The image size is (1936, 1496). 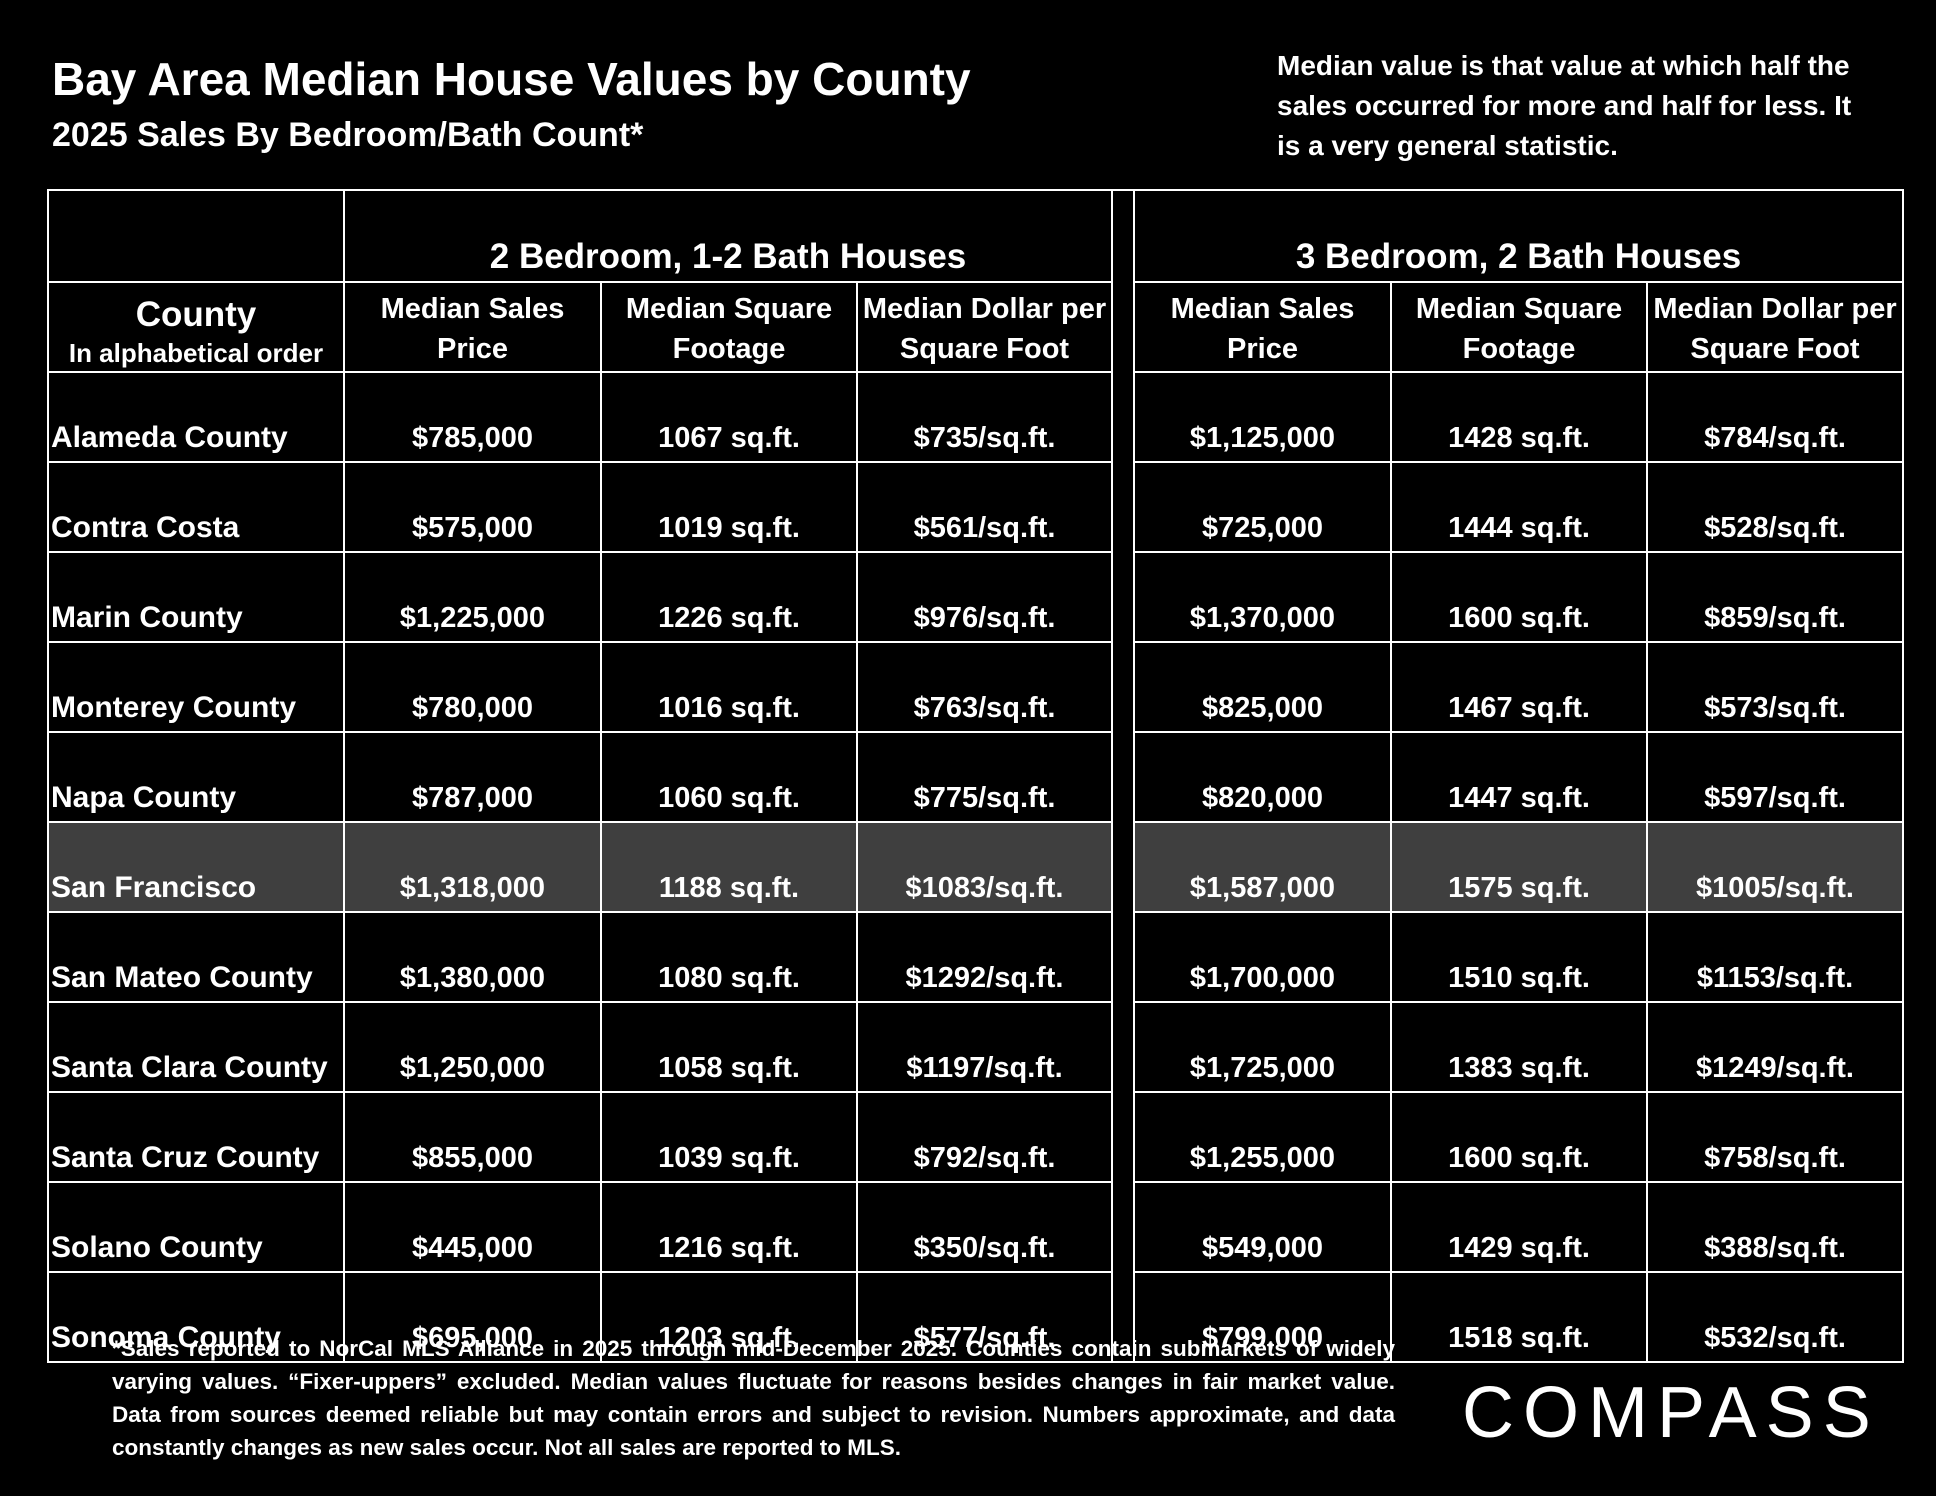 I want to click on cell: $787,000, so click(x=472, y=777).